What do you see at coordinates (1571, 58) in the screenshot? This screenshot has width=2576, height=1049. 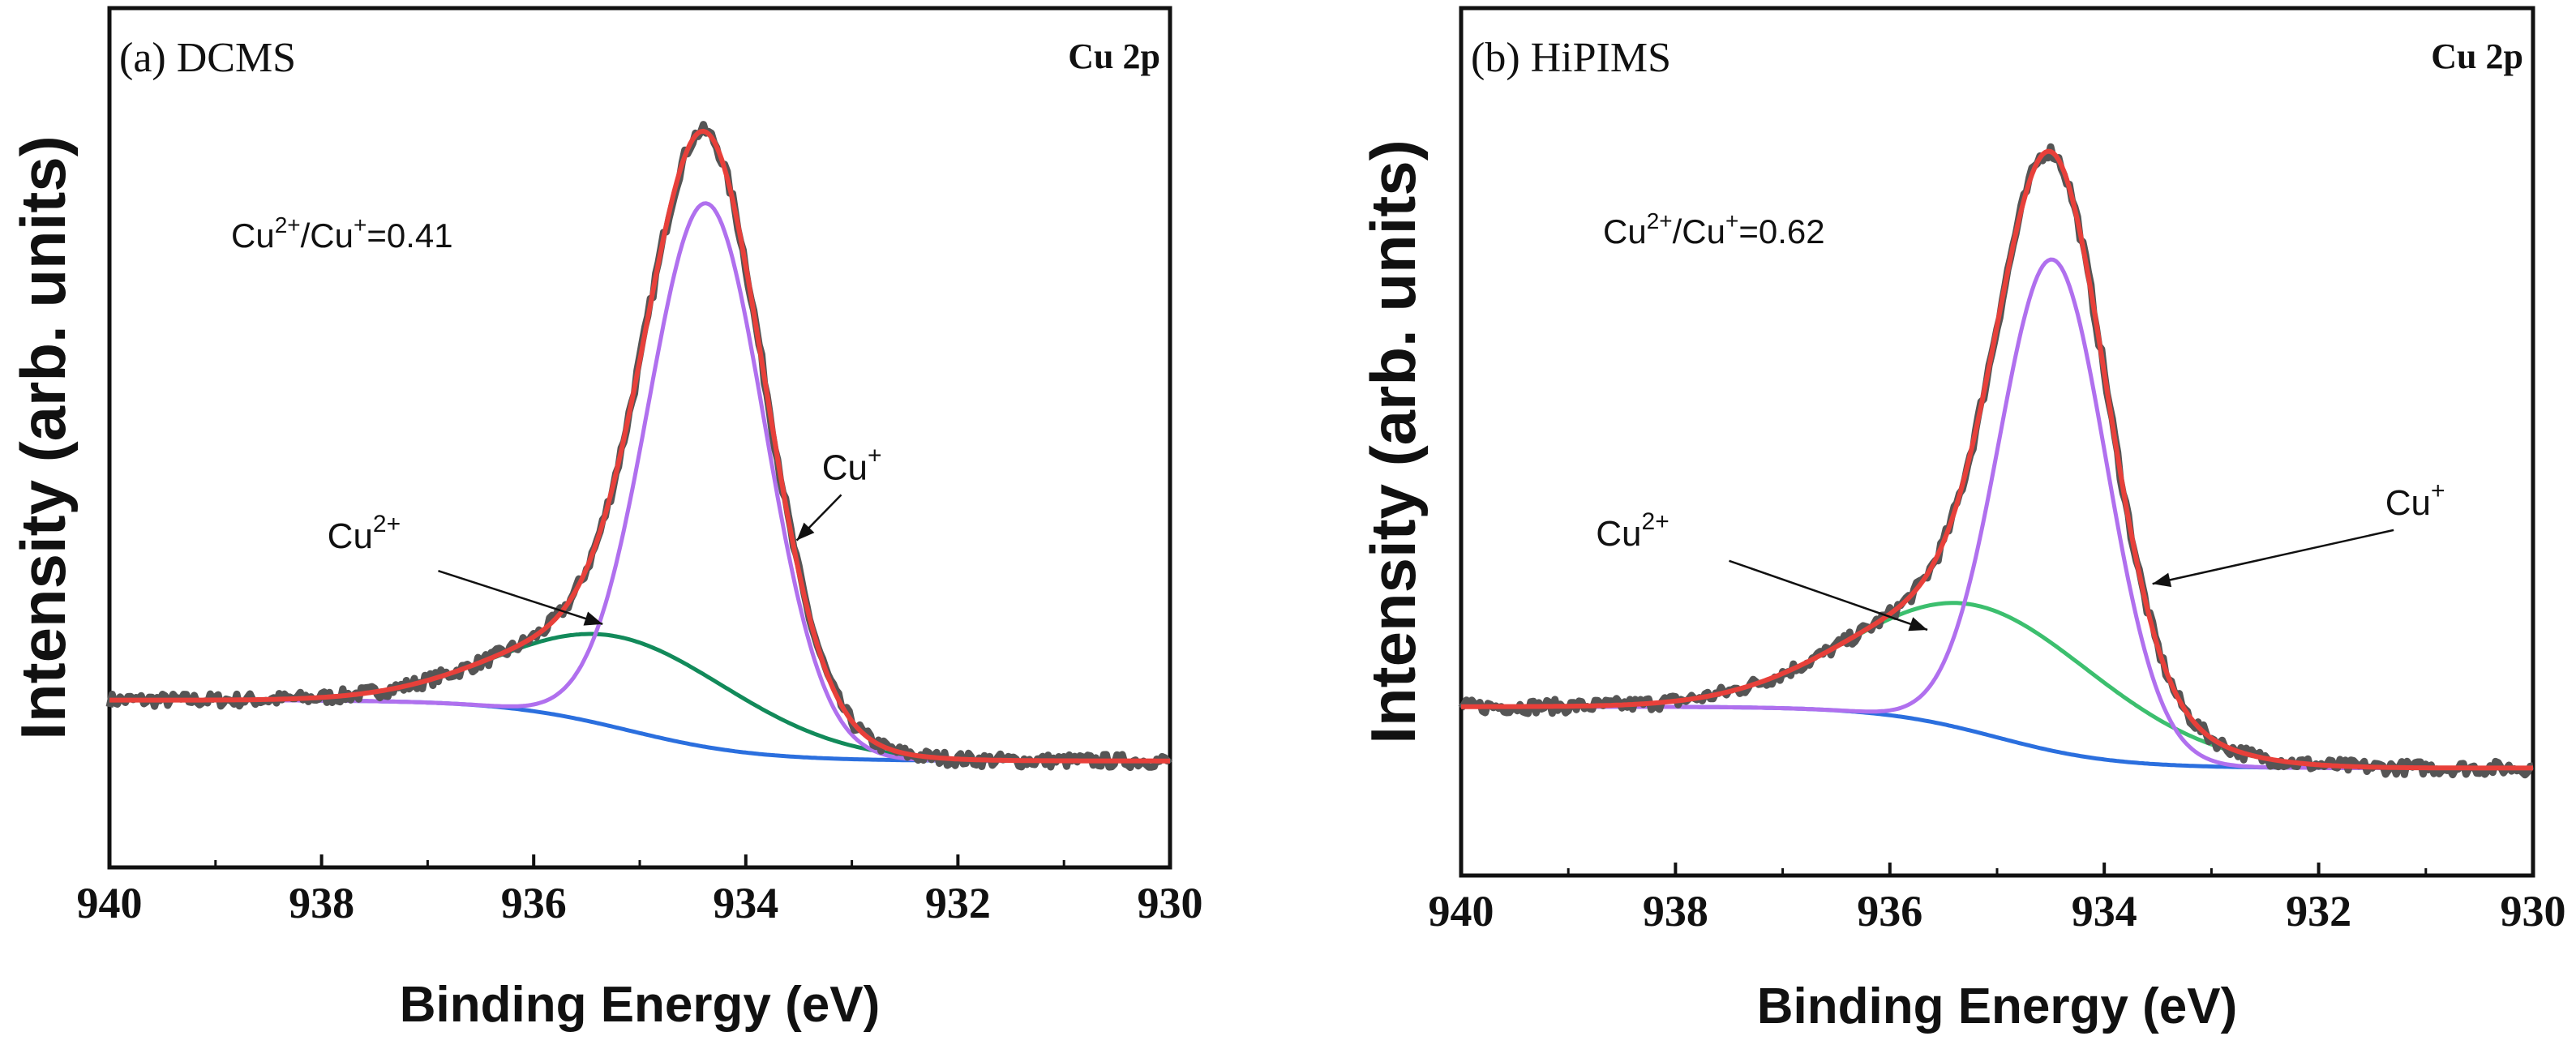 I see `panel-label: (b) HiPIMS` at bounding box center [1571, 58].